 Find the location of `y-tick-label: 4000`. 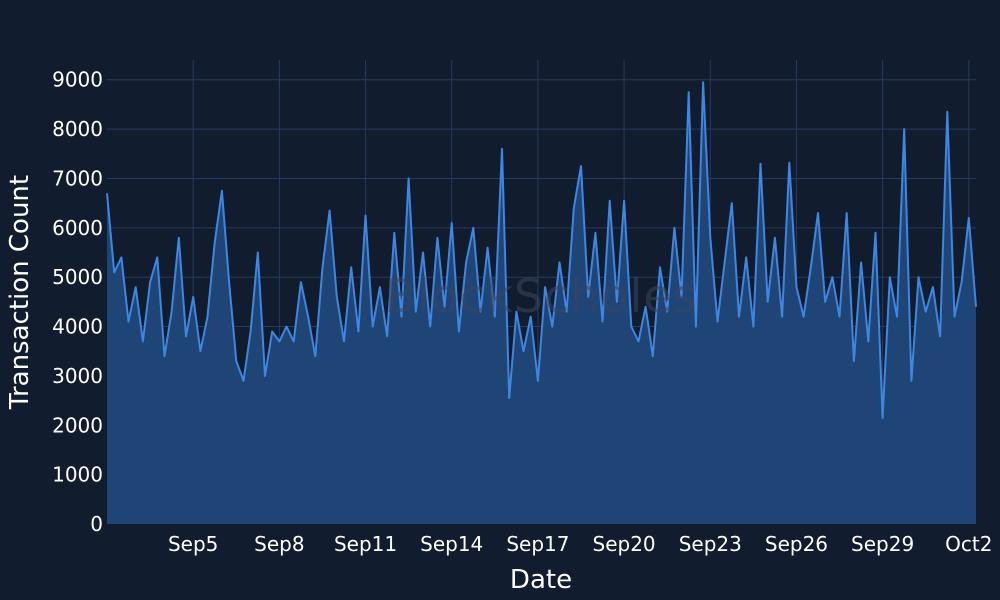

y-tick-label: 4000 is located at coordinates (77, 327).